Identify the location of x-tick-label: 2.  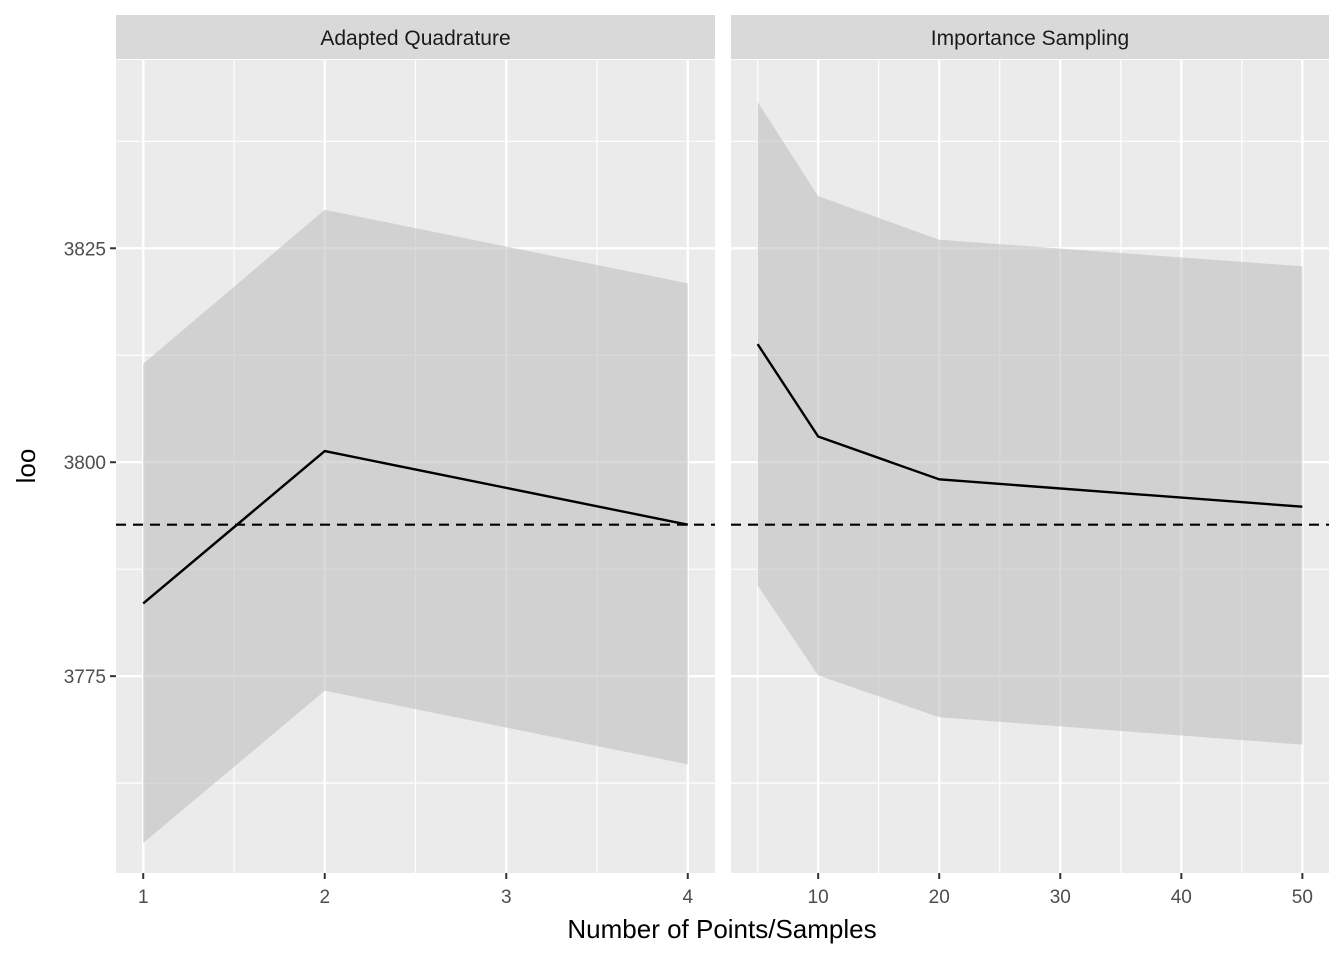
(324, 897).